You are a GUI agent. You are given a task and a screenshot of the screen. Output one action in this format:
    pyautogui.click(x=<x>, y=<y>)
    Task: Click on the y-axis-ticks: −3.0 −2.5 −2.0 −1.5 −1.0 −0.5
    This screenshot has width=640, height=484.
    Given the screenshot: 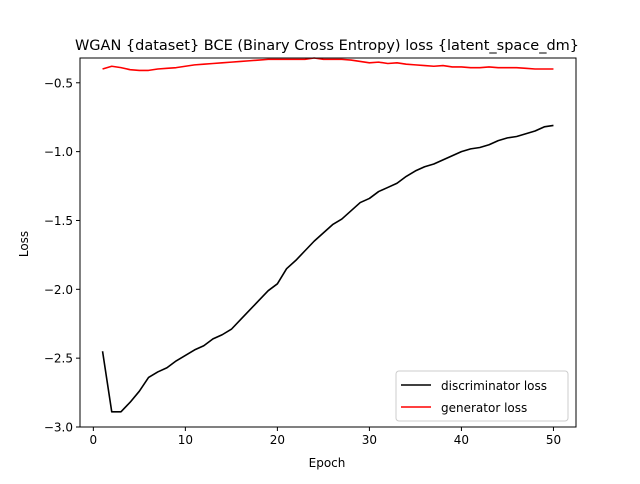 What is the action you would take?
    pyautogui.click(x=62, y=255)
    